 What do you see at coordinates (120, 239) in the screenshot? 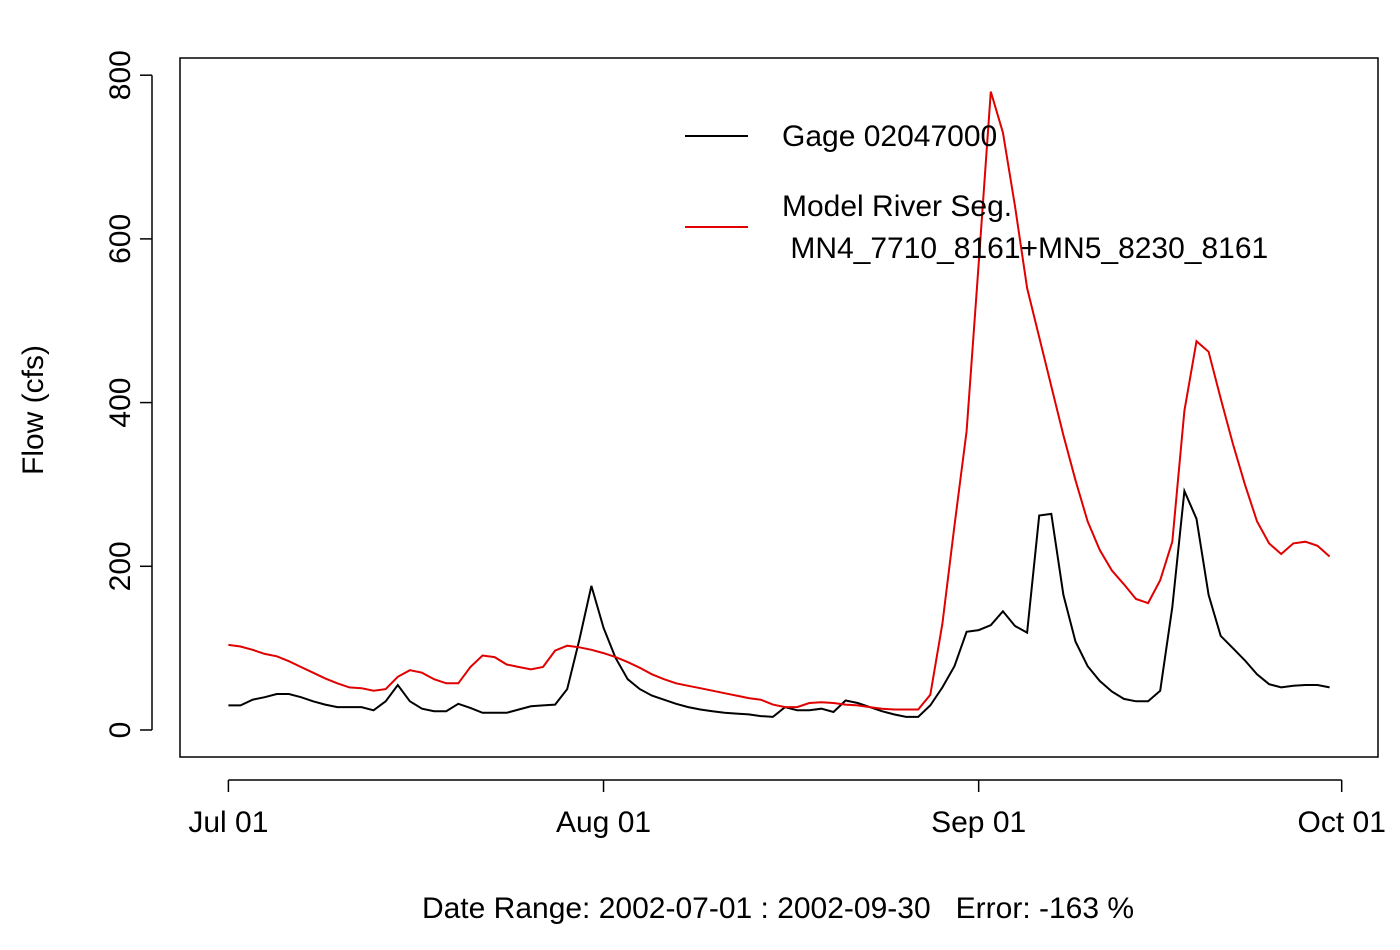
I see `y-tick-label: 600` at bounding box center [120, 239].